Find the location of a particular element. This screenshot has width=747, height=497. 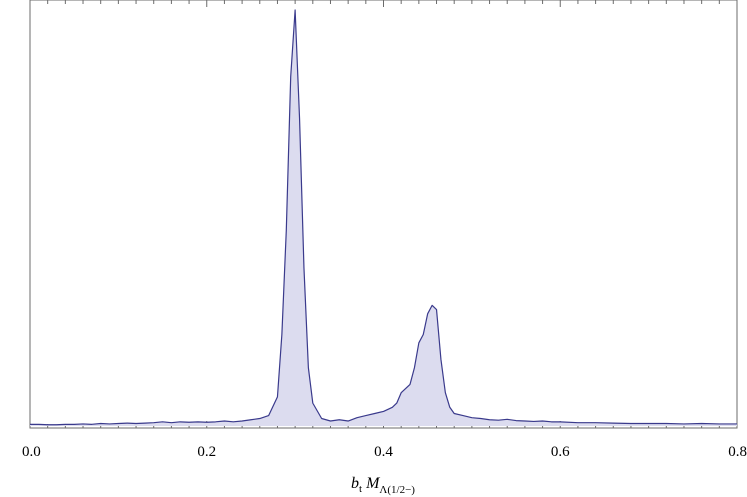

x-tick-label: 0.0 is located at coordinates (31, 452).